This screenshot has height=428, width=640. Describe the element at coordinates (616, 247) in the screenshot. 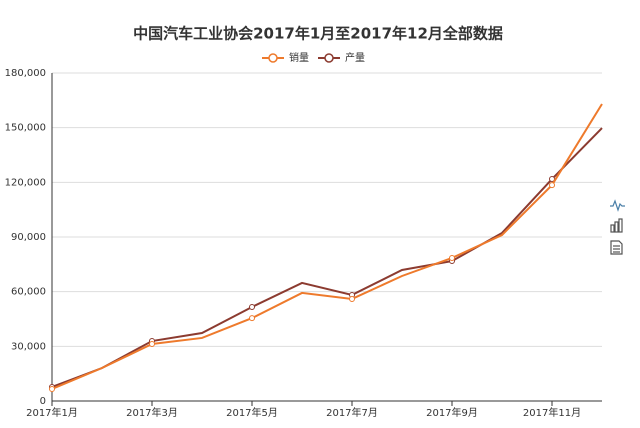

I see `data-view-icon` at that location.